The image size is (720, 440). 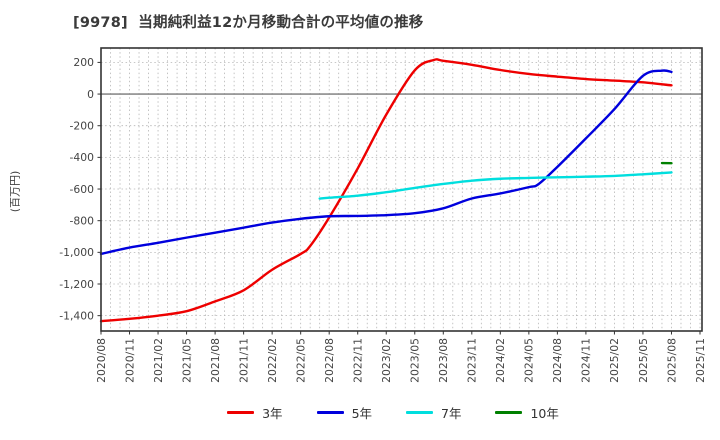 What do you see at coordinates (643, 360) in the screenshot?
I see `x-tick-label: 2025/05` at bounding box center [643, 360].